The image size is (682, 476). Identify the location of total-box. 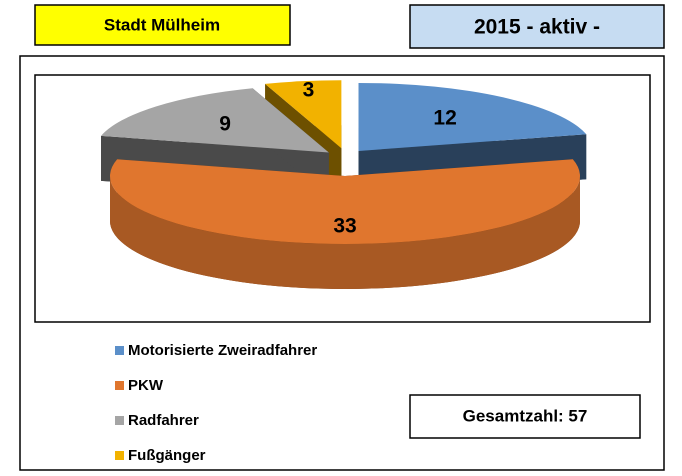
(525, 416).